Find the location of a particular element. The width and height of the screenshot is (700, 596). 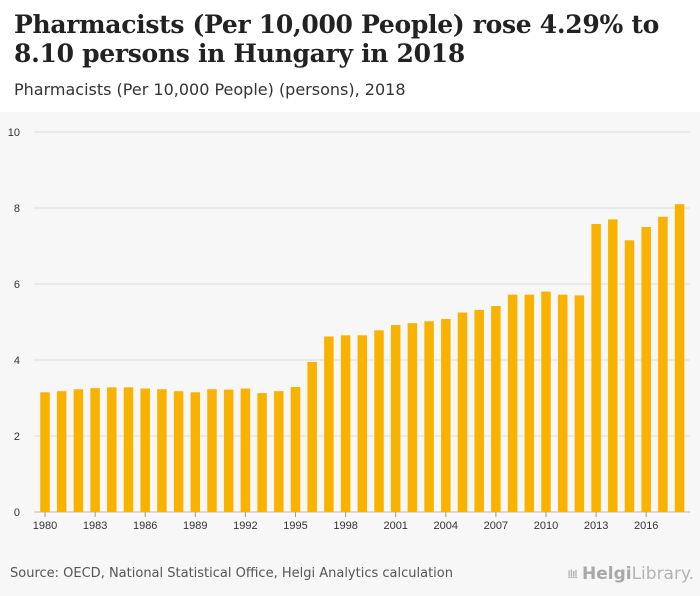

x-tick-label: 1989 is located at coordinates (195, 526).